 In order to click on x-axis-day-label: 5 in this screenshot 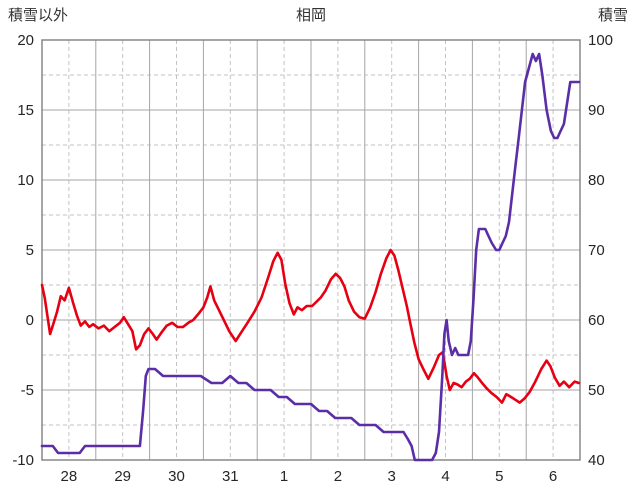, I will do `click(499, 476)`.